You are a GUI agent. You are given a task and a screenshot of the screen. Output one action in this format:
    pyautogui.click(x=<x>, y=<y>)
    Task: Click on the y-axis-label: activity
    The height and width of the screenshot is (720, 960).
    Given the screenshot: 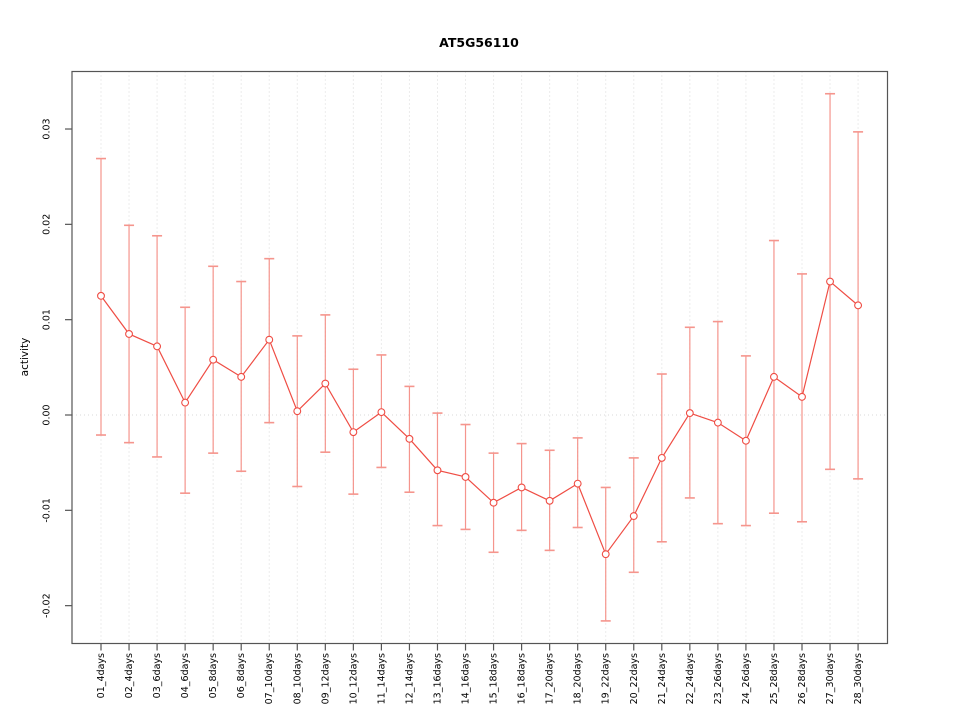 What is the action you would take?
    pyautogui.click(x=25, y=357)
    